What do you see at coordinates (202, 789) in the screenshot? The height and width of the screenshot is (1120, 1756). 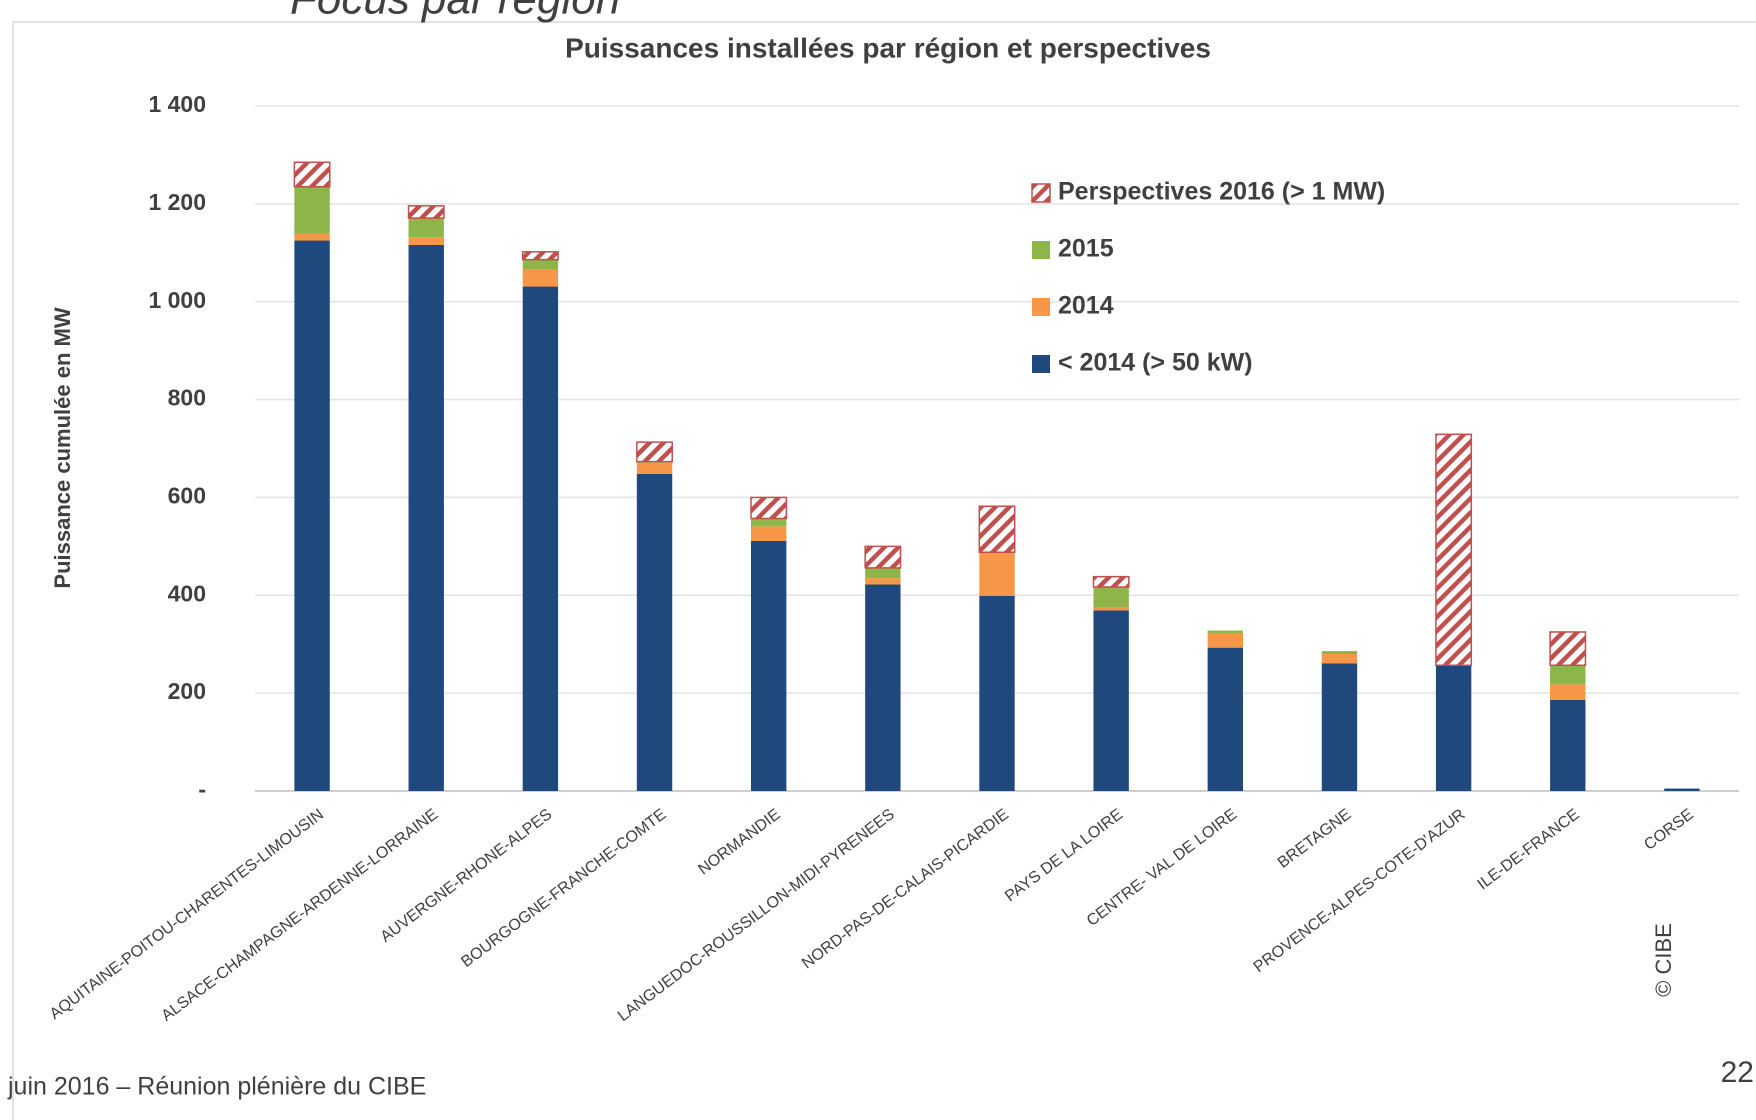 I see `y-tick-label: -` at bounding box center [202, 789].